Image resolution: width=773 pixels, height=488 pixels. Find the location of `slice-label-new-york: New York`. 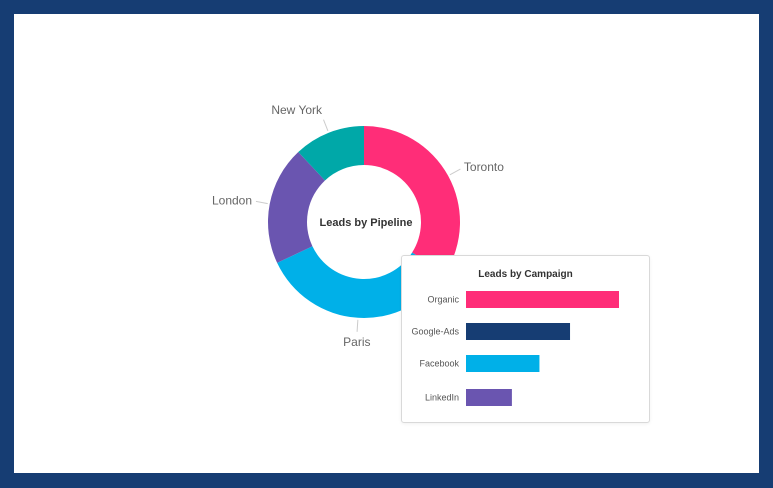

slice-label-new-york: New York is located at coordinates (297, 110).